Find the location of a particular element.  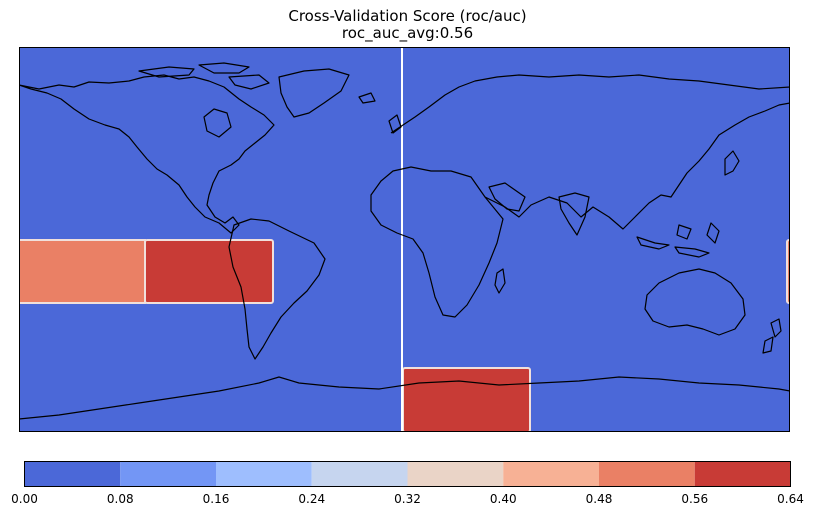

north-america-coast is located at coordinates (147, 154).